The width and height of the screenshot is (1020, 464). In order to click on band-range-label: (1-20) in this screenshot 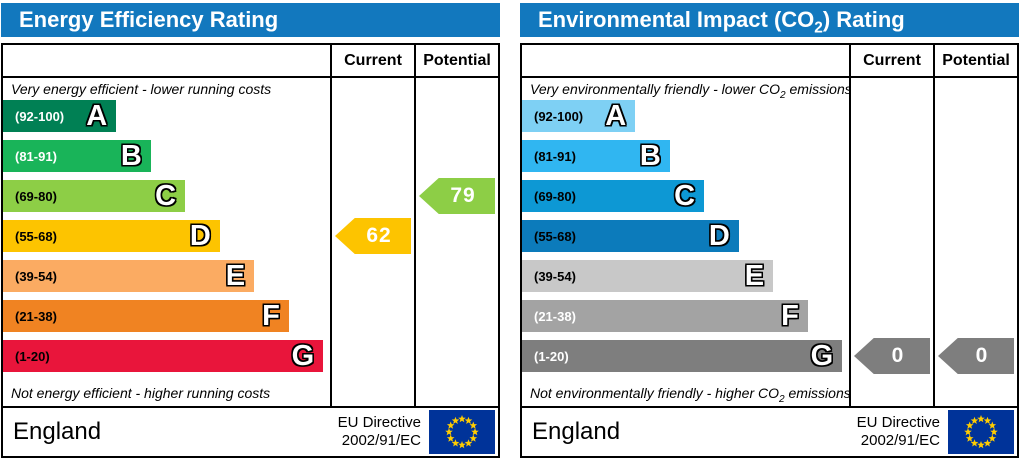, I will do `click(551, 356)`.